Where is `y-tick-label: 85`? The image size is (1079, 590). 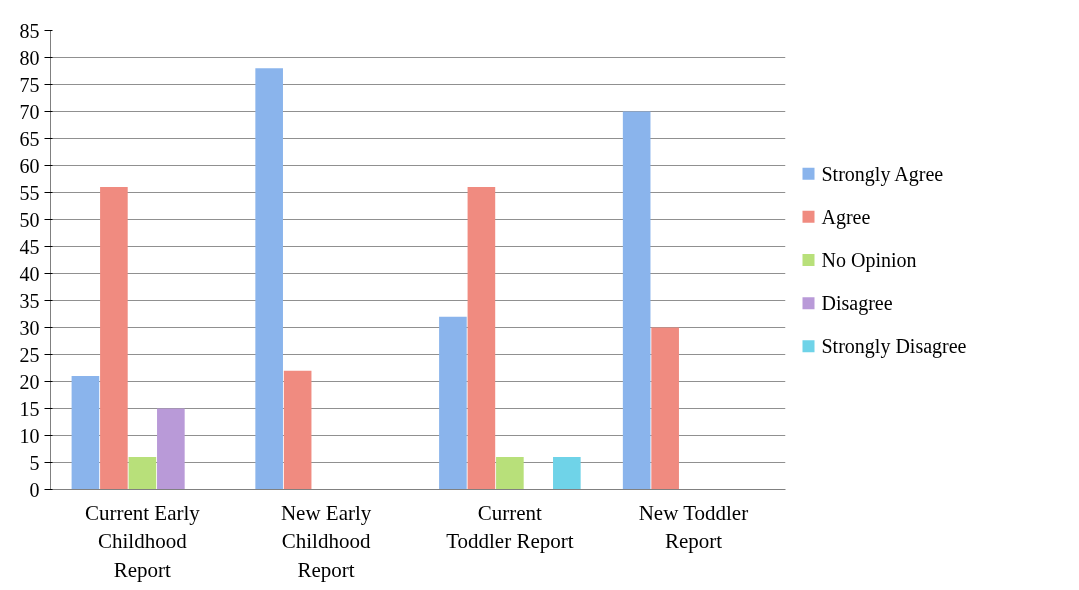 y-tick-label: 85 is located at coordinates (29, 30).